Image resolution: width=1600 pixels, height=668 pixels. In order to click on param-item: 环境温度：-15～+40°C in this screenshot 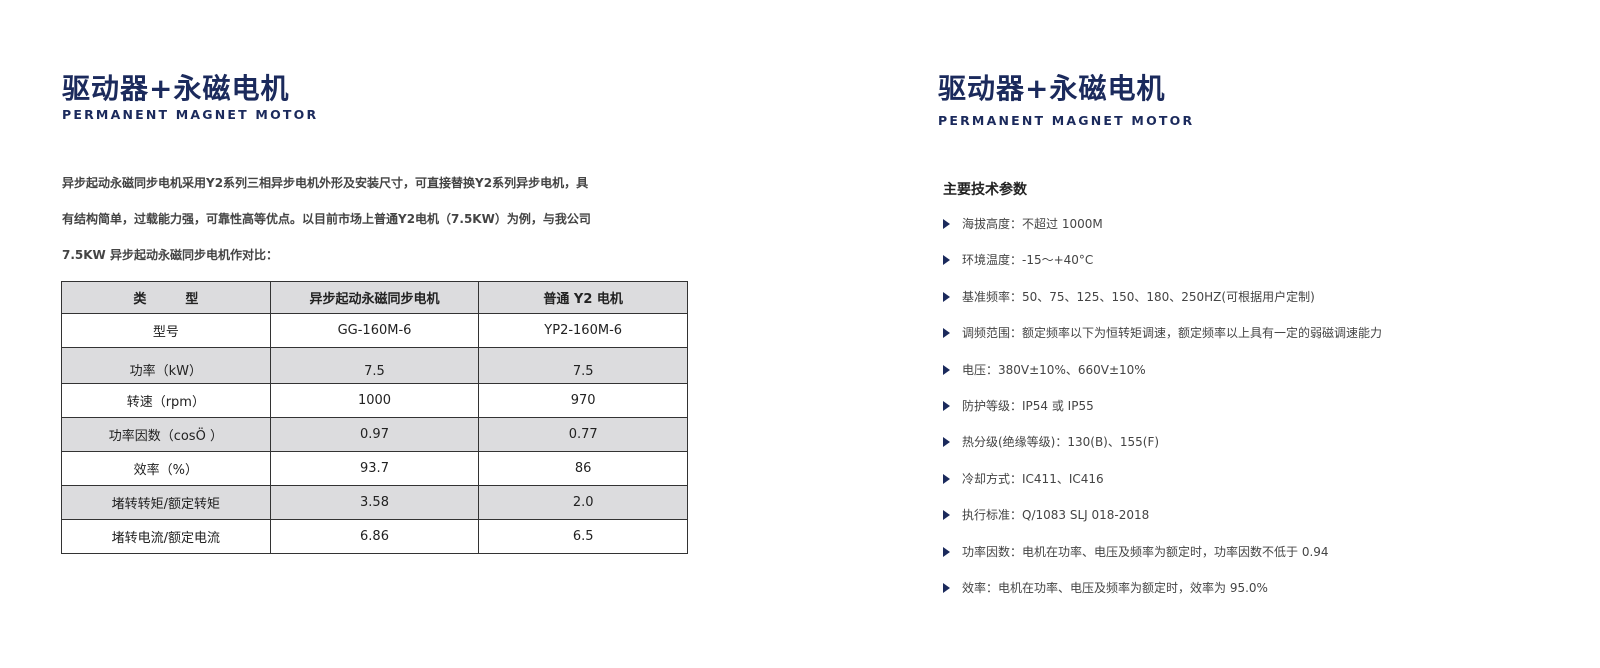, I will do `click(1162, 269)`.